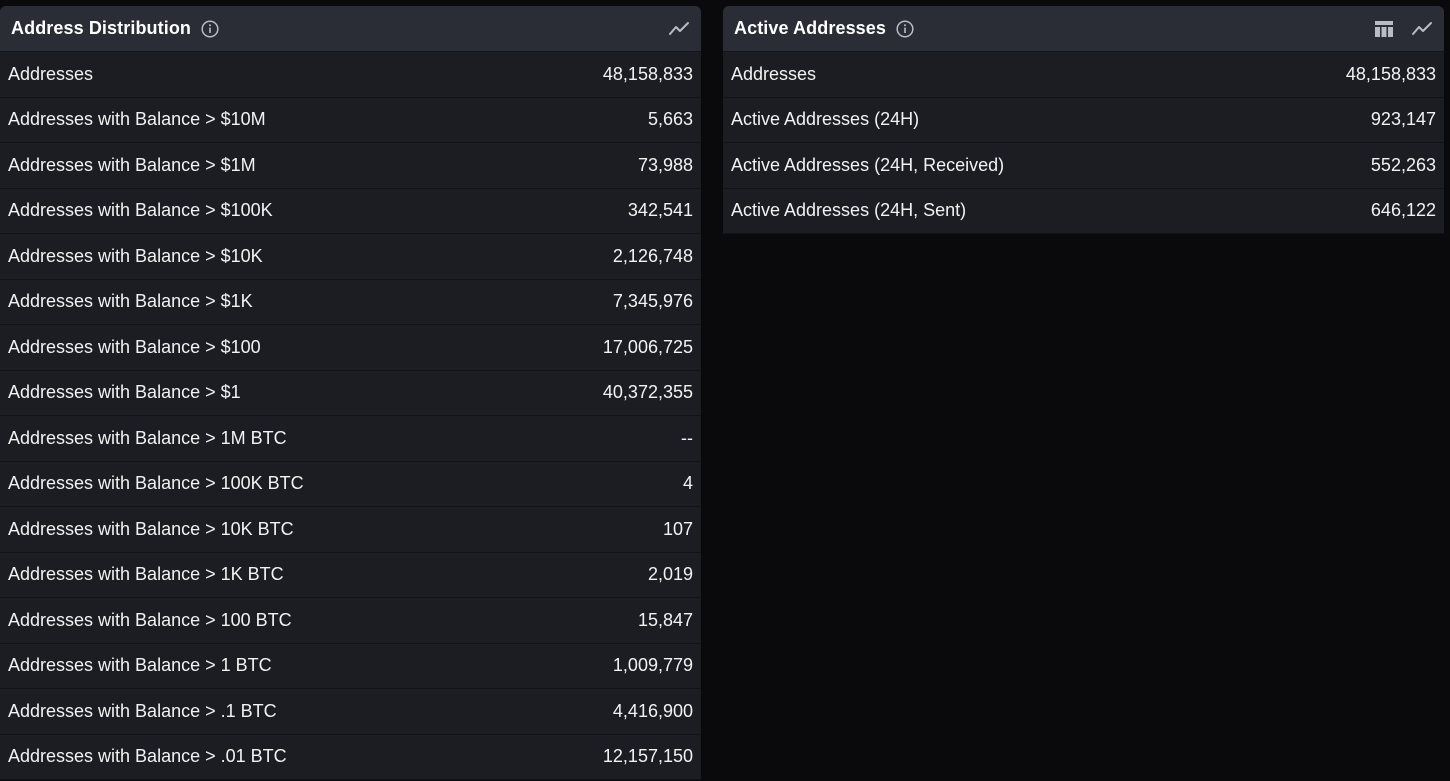  What do you see at coordinates (1083, 166) in the screenshot?
I see `table-row: Active Addresses (24H, Received) 552,263` at bounding box center [1083, 166].